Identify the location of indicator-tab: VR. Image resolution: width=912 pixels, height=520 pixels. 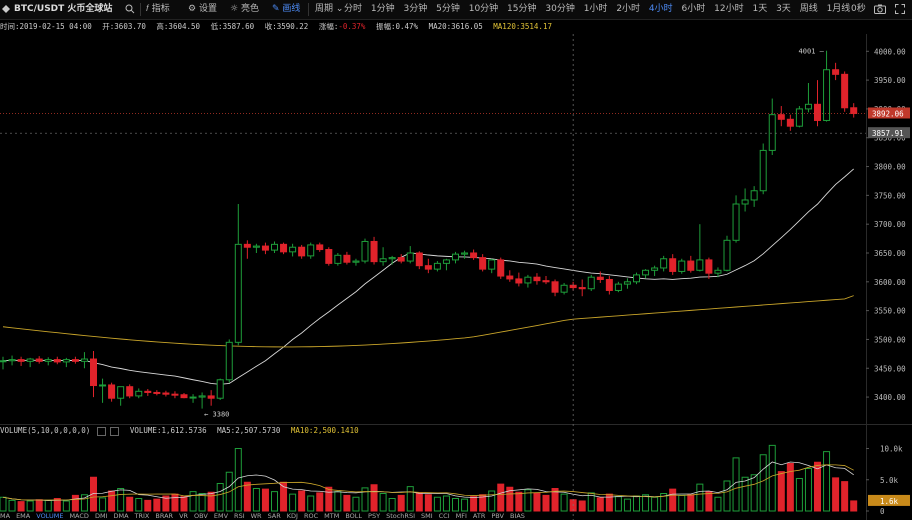
(184, 516).